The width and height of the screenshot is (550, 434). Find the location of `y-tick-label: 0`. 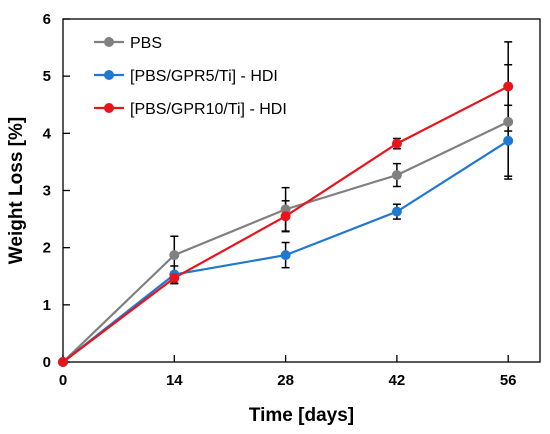

y-tick-label: 0 is located at coordinates (47, 362).